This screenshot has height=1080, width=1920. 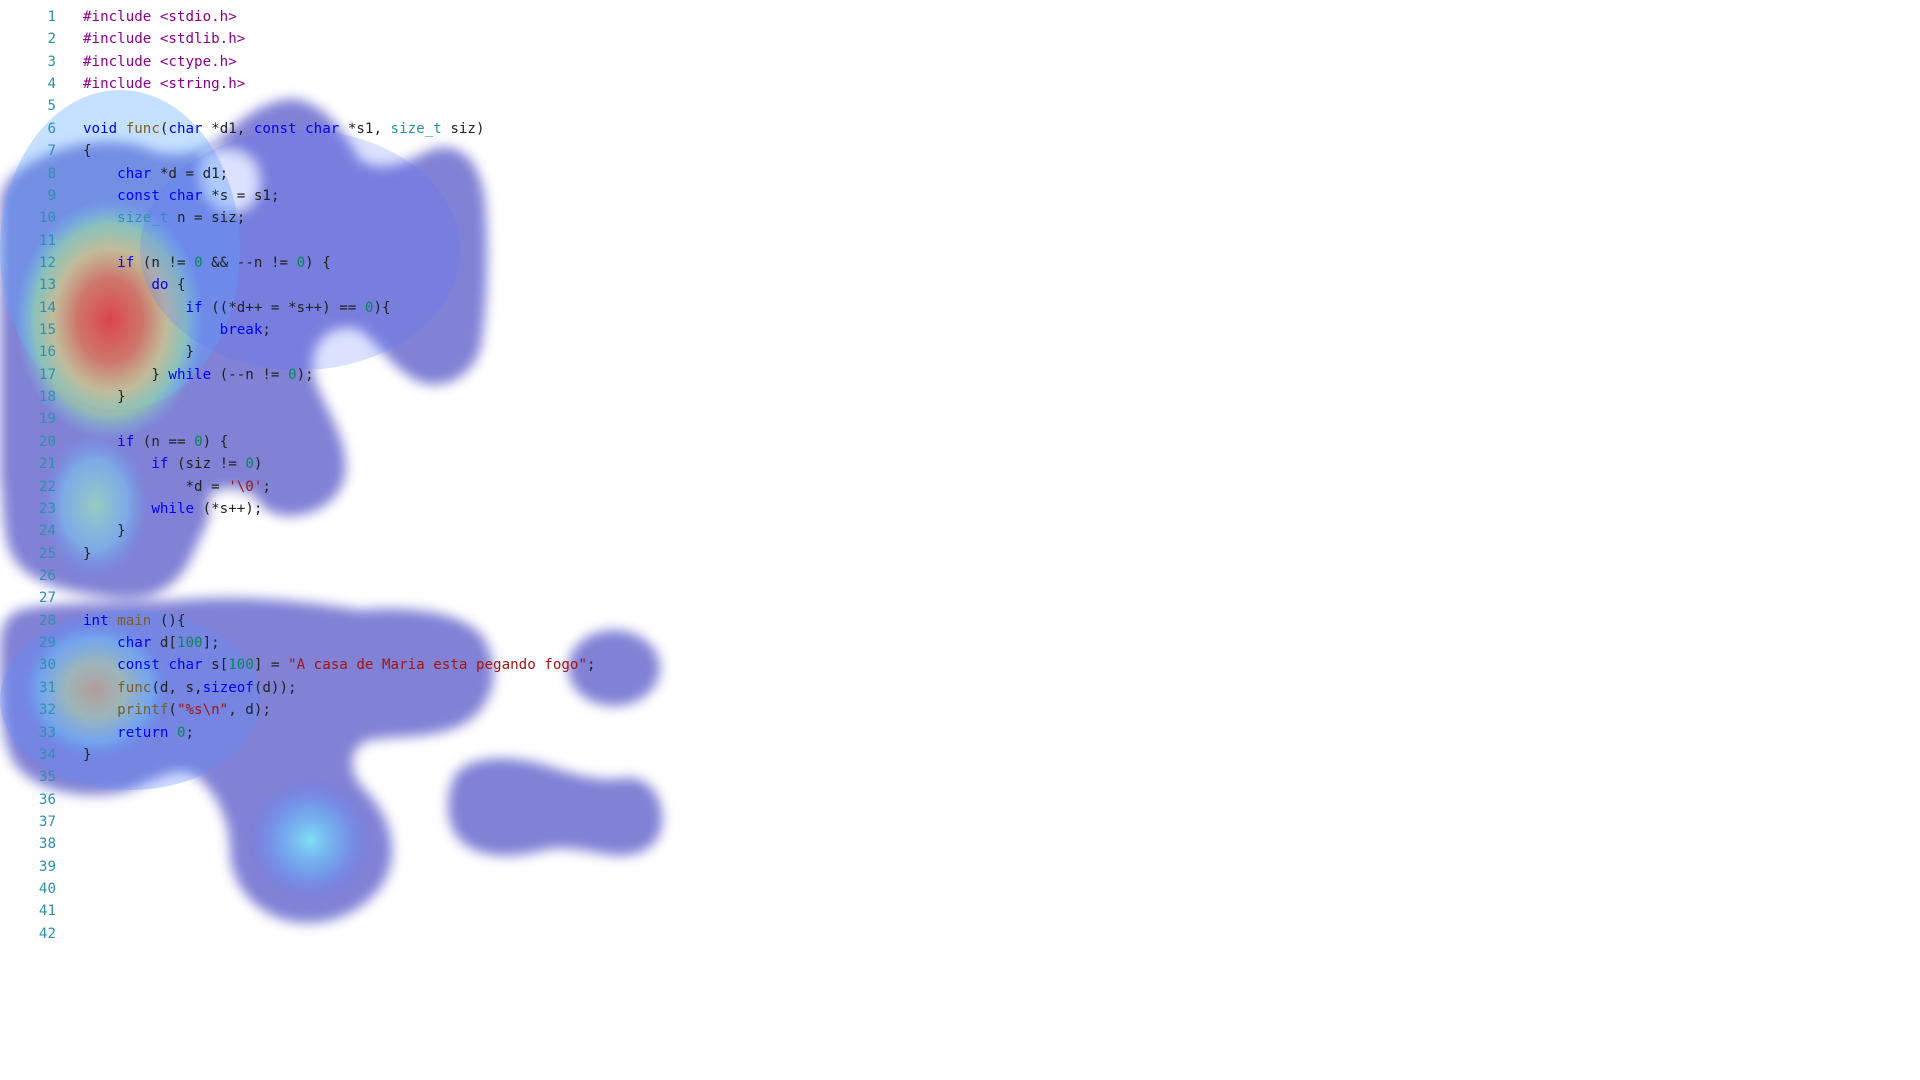 What do you see at coordinates (960, 621) in the screenshot?
I see `code-line: 28 int main (){` at bounding box center [960, 621].